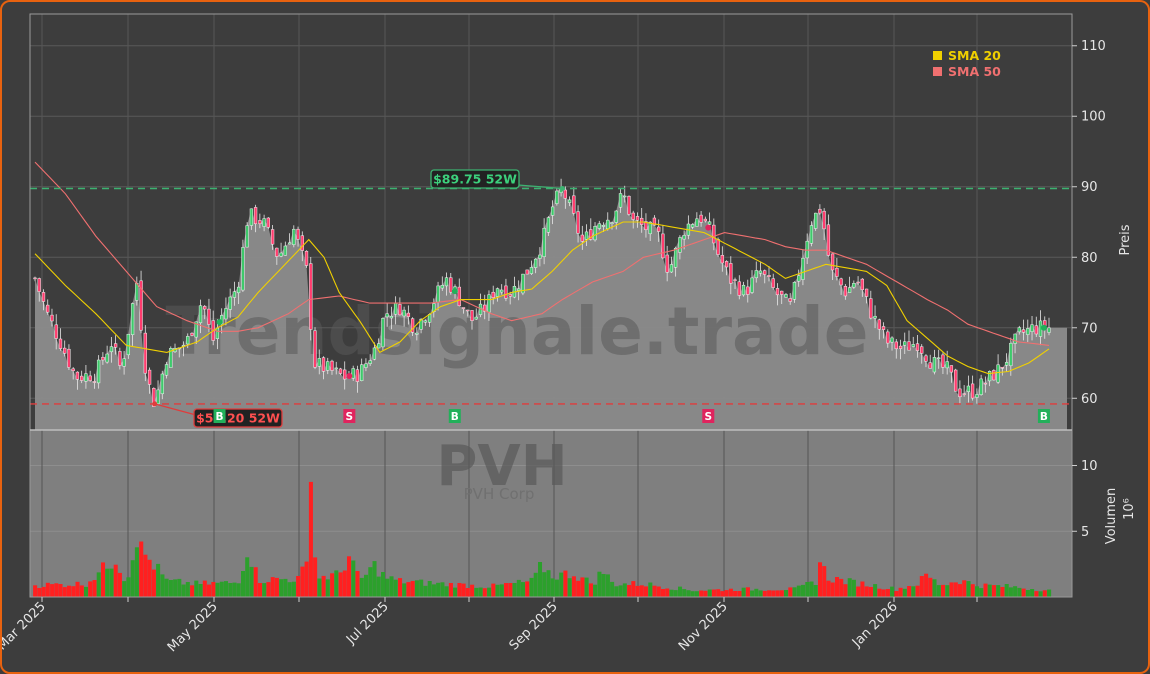 The image size is (1150, 674). I want to click on signal-buy-badge, so click(454, 416).